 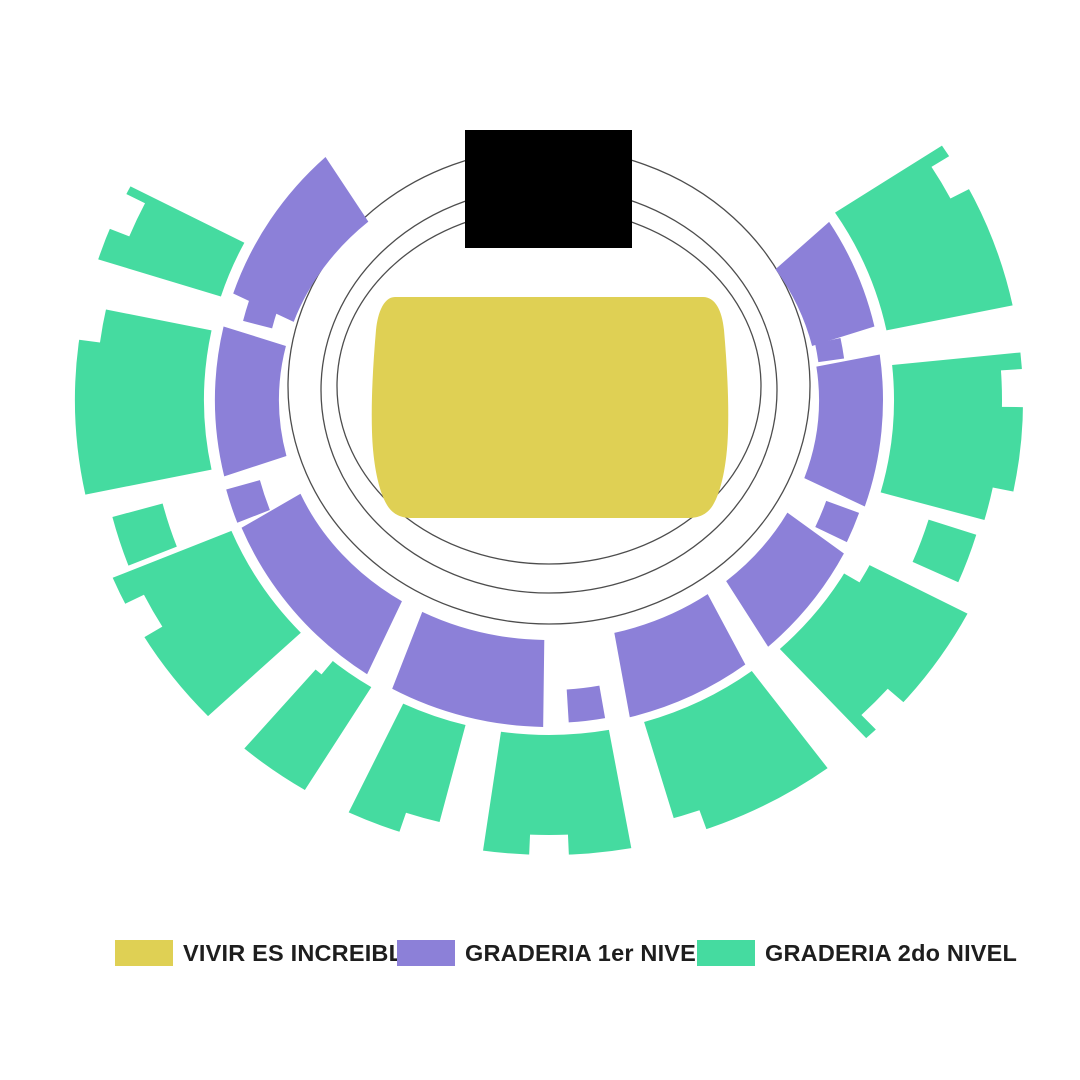 I want to click on legend-item-level2: GRADERIA 2do NIVEL, so click(x=857, y=953).